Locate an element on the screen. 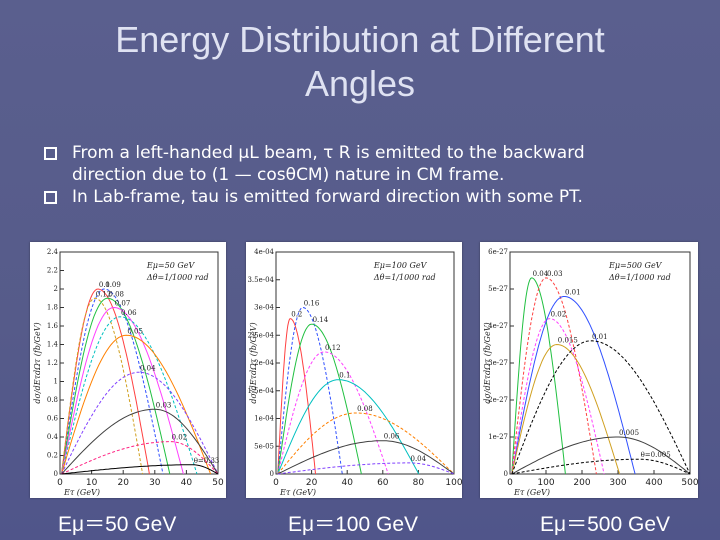  page-title: Energy Distribution at Different Angles is located at coordinates (360, 62).